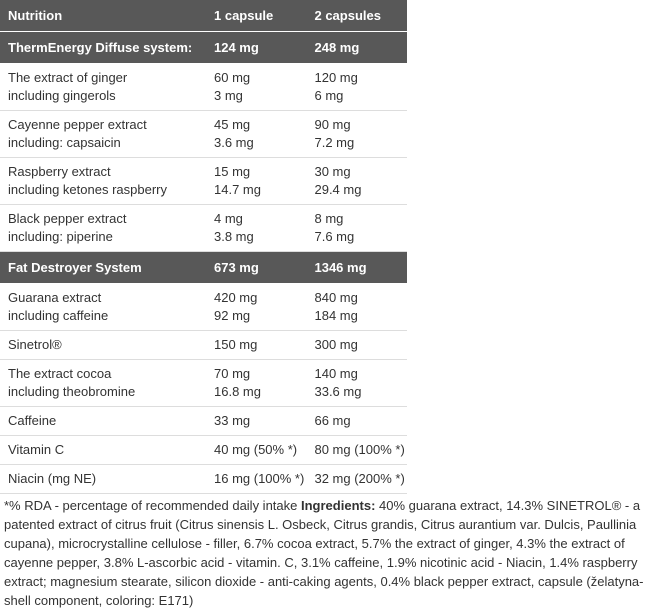 This screenshot has height=610, width=660. I want to click on cell-line: 40 mg (50% *), so click(256, 449).